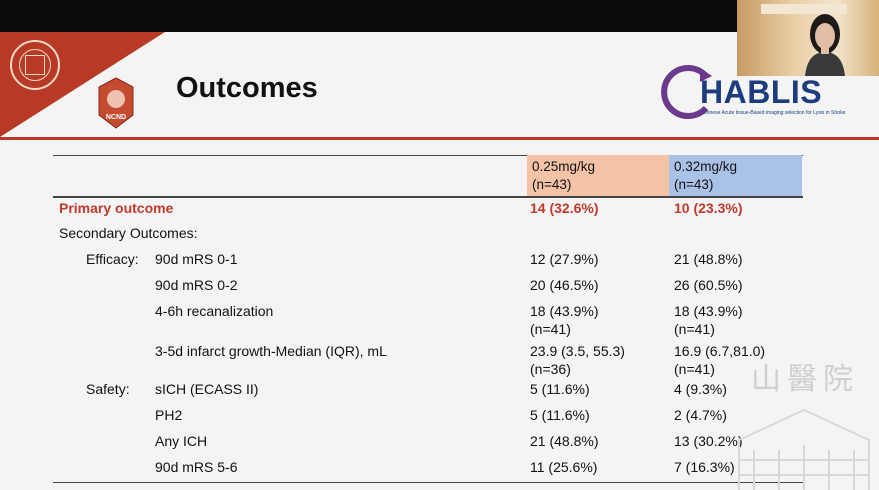  What do you see at coordinates (169, 415) in the screenshot?
I see `row-label: PH2` at bounding box center [169, 415].